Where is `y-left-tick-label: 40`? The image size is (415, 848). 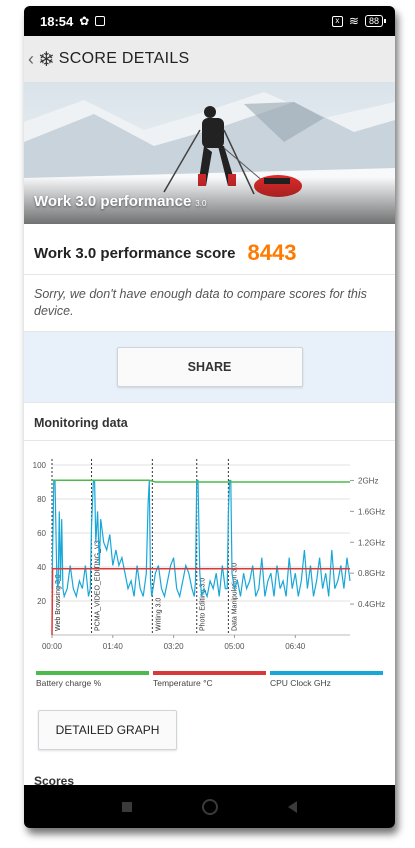
y-left-tick-label: 40 is located at coordinates (41, 567).